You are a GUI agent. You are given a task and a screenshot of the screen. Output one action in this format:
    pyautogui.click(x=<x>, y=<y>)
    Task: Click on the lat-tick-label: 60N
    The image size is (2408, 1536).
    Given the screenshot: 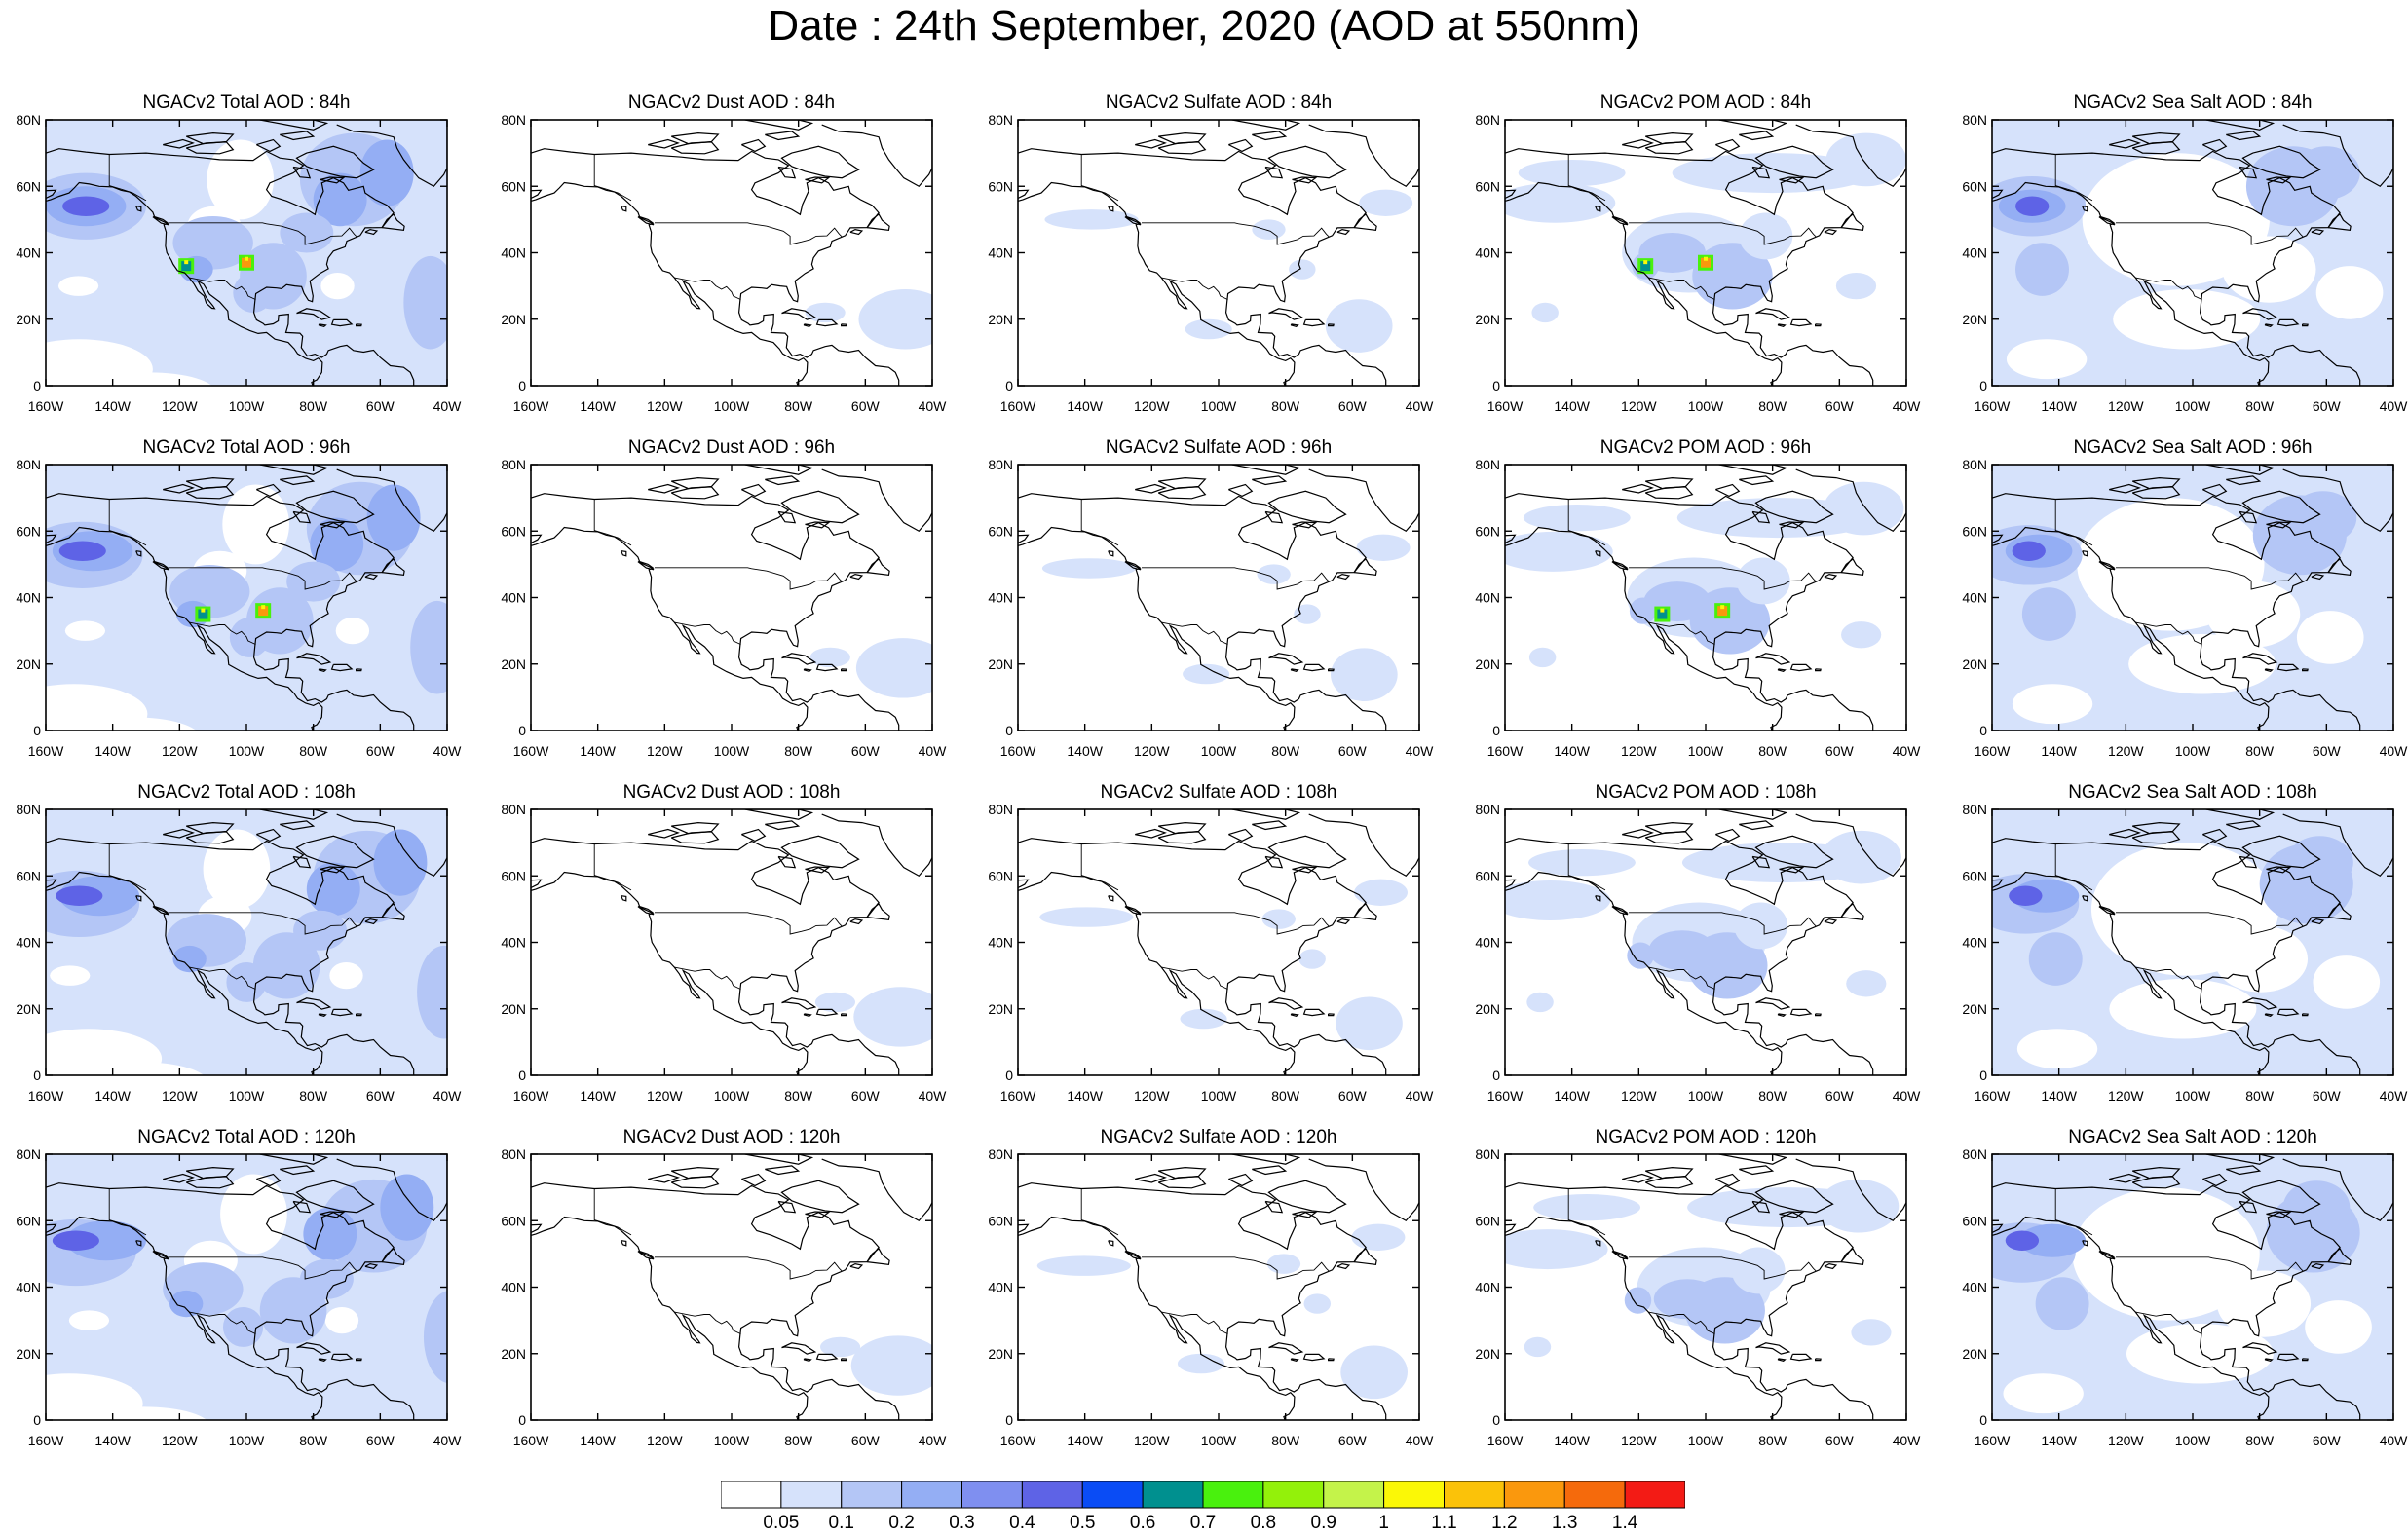 What is the action you would take?
    pyautogui.click(x=1000, y=186)
    